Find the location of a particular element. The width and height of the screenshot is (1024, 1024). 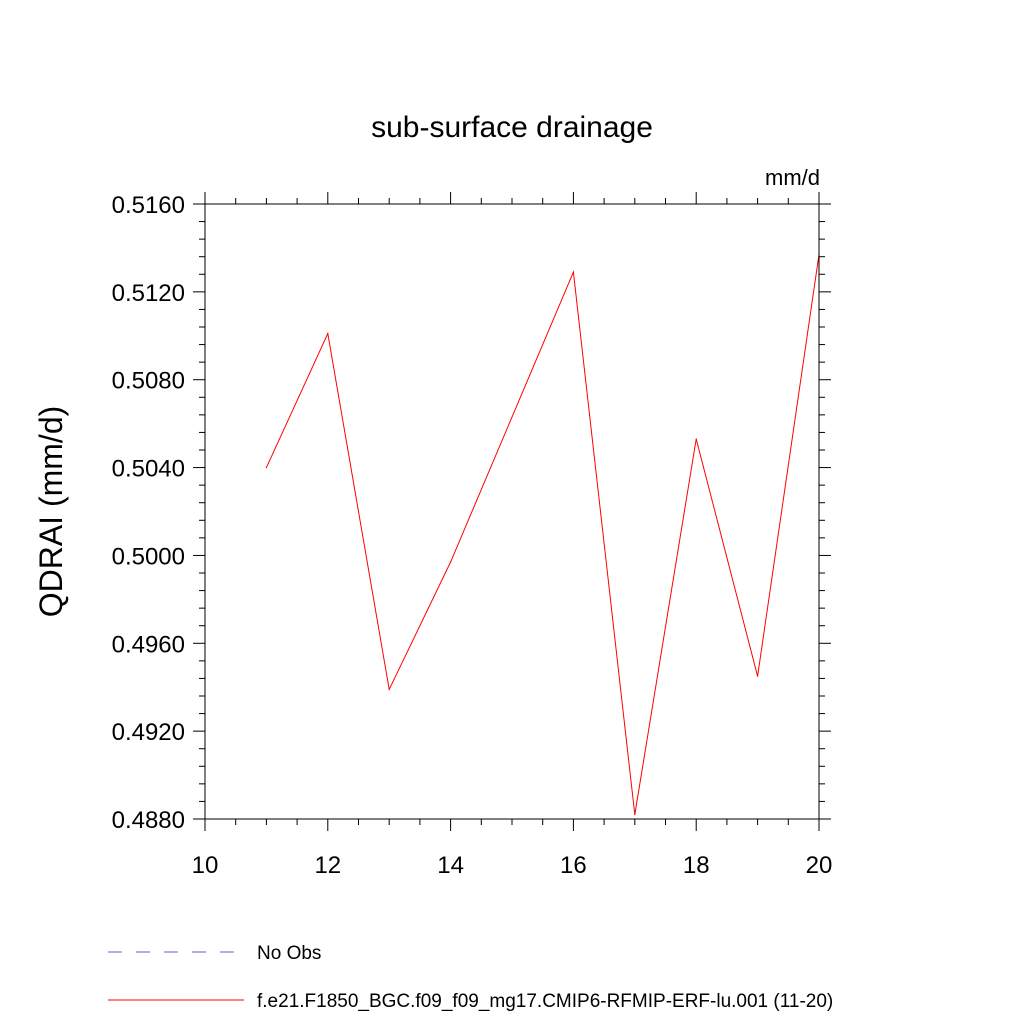

y-tick-label: 0.5120 is located at coordinates (148, 293).